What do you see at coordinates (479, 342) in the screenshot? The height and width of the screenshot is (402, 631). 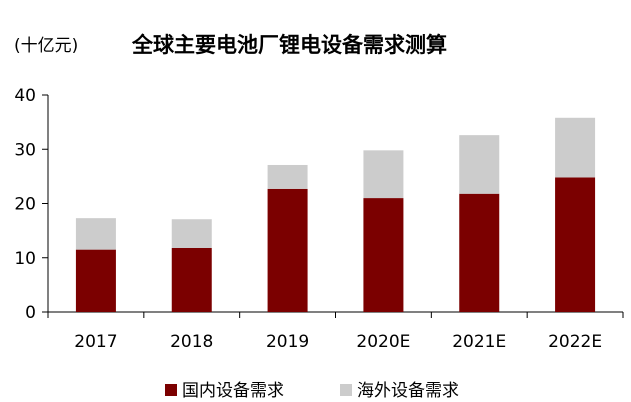 I see `x-tick-label: 2021E` at bounding box center [479, 342].